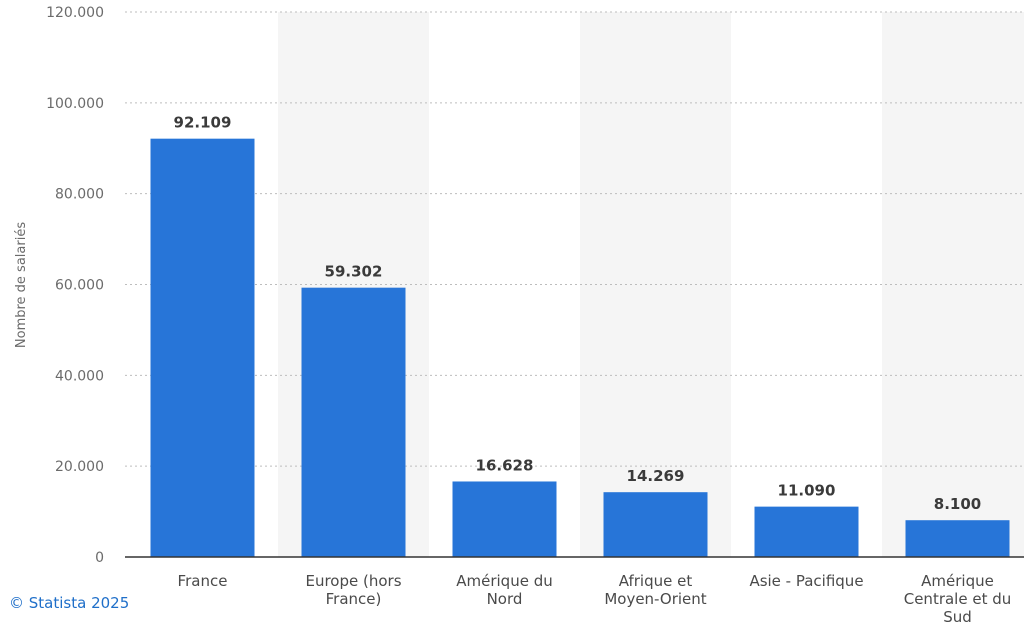 The image size is (1024, 629). What do you see at coordinates (656, 476) in the screenshot?
I see `value-label: 14.269` at bounding box center [656, 476].